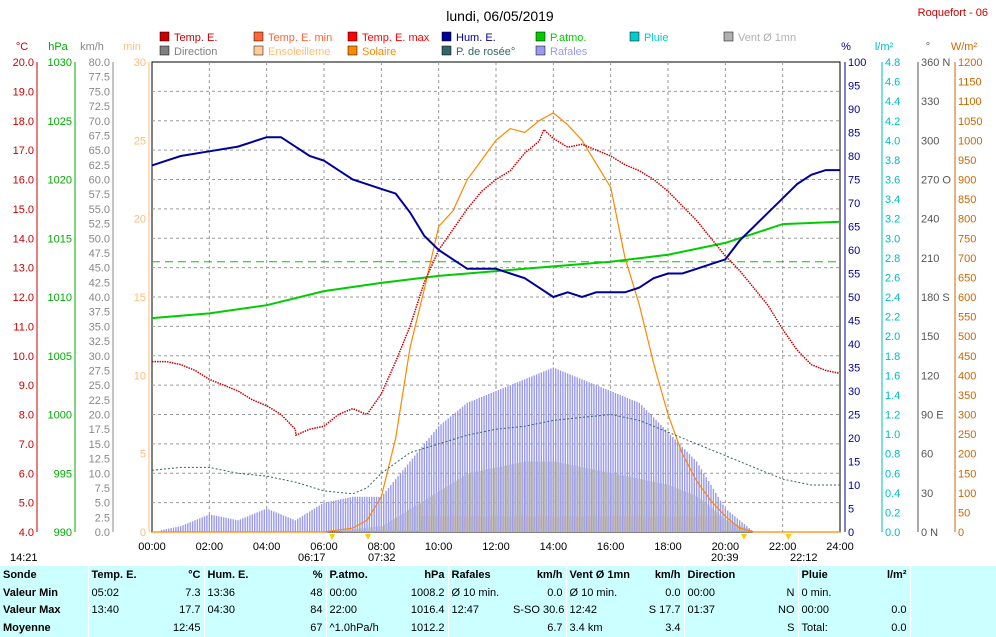 The height and width of the screenshot is (637, 996). What do you see at coordinates (60, 357) in the screenshot?
I see `pressure-tick-label: 1005` at bounding box center [60, 357].